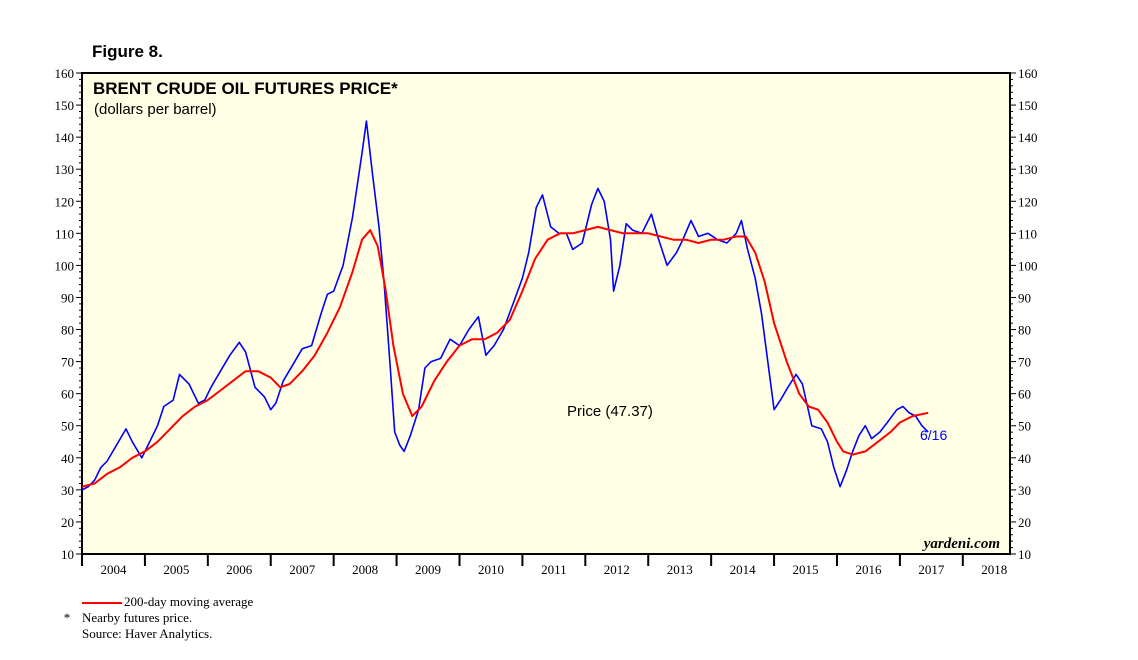  Describe the element at coordinates (155, 109) in the screenshot. I see `chart-subtitle: (dollars per barrel)` at that location.